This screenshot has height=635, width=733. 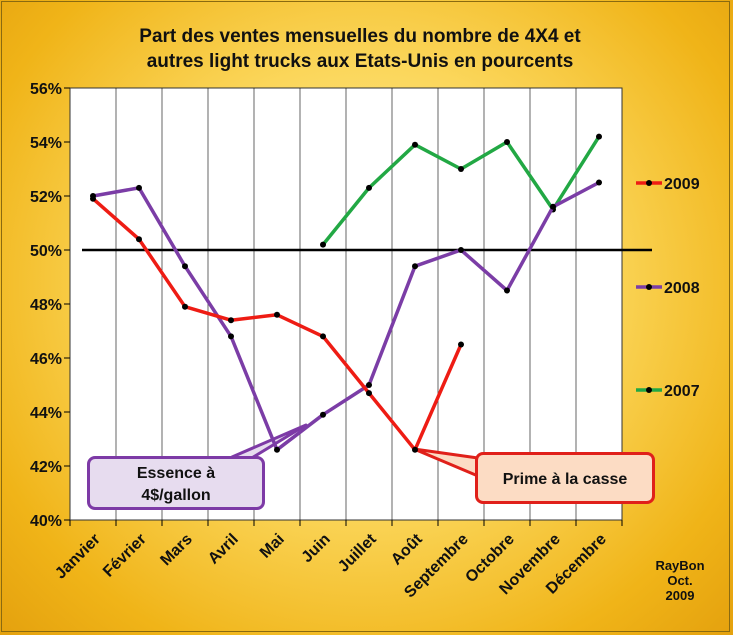 What do you see at coordinates (46, 305) in the screenshot?
I see `y-tick-label: 48%` at bounding box center [46, 305].